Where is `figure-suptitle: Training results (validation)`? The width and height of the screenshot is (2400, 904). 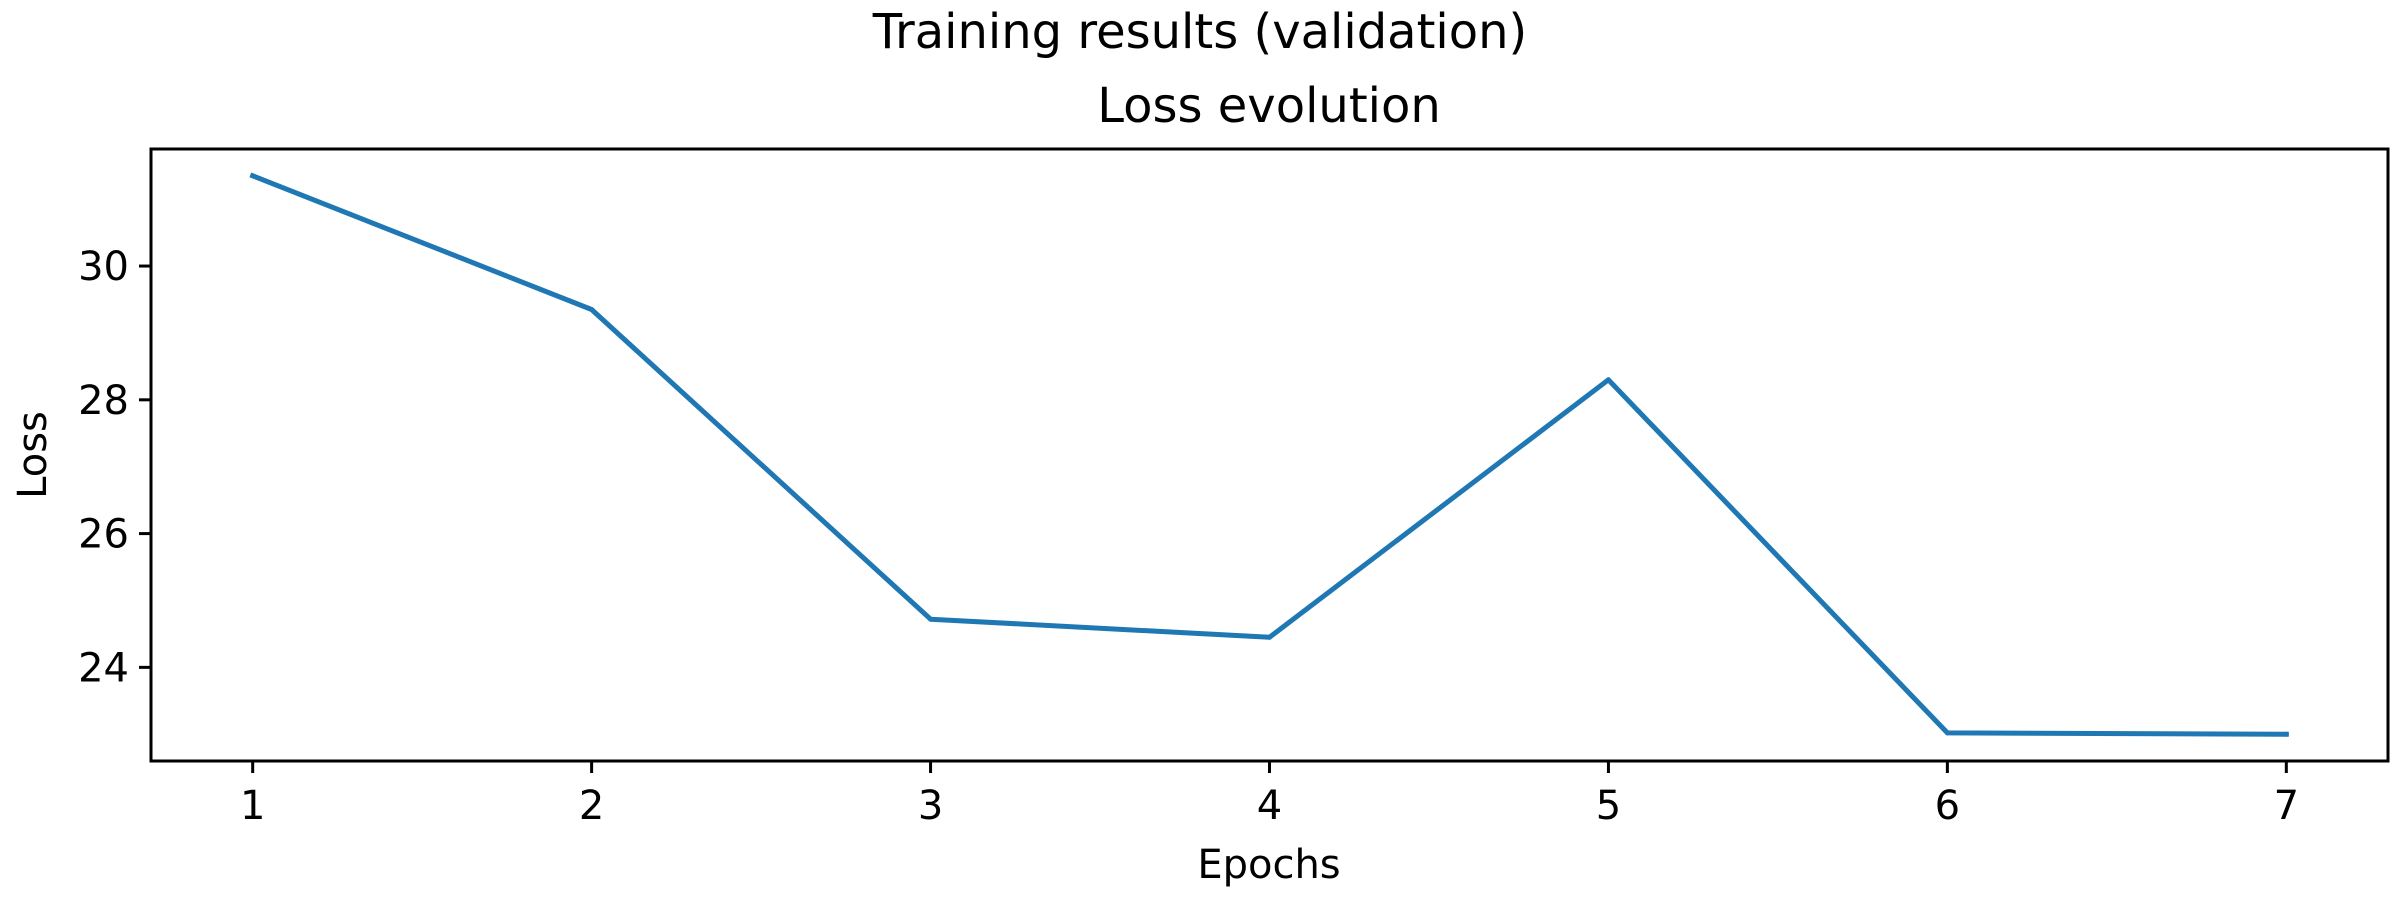 figure-suptitle: Training results (validation) is located at coordinates (1200, 32).